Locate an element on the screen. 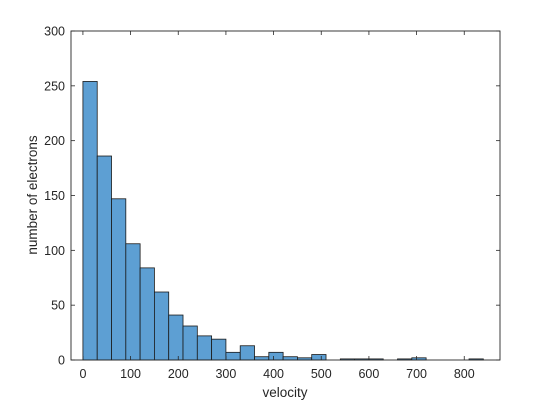  x-tick-label: 600 is located at coordinates (368, 374).